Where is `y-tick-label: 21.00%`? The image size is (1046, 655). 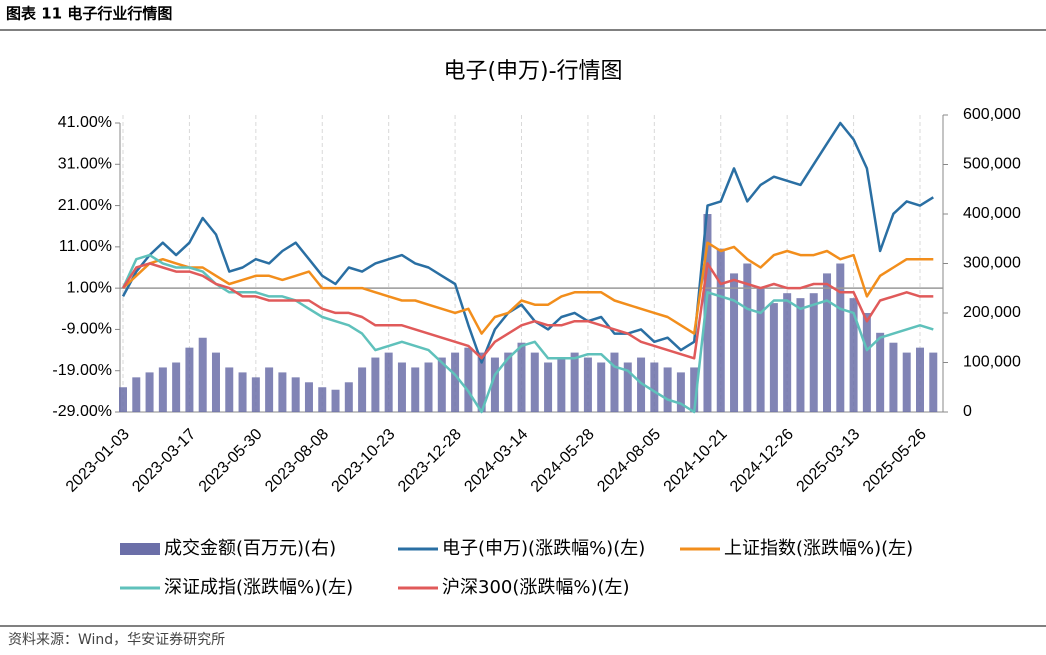
y-tick-label: 21.00% is located at coordinates (85, 205).